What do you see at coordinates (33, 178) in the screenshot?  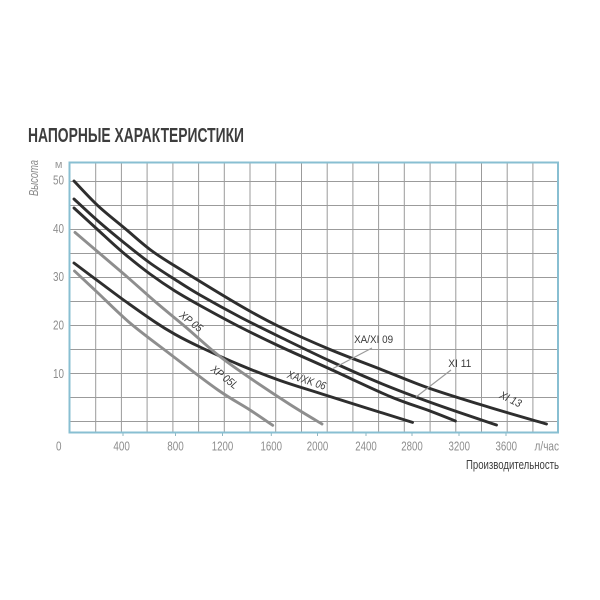 I see `svg-text: Высота` at bounding box center [33, 178].